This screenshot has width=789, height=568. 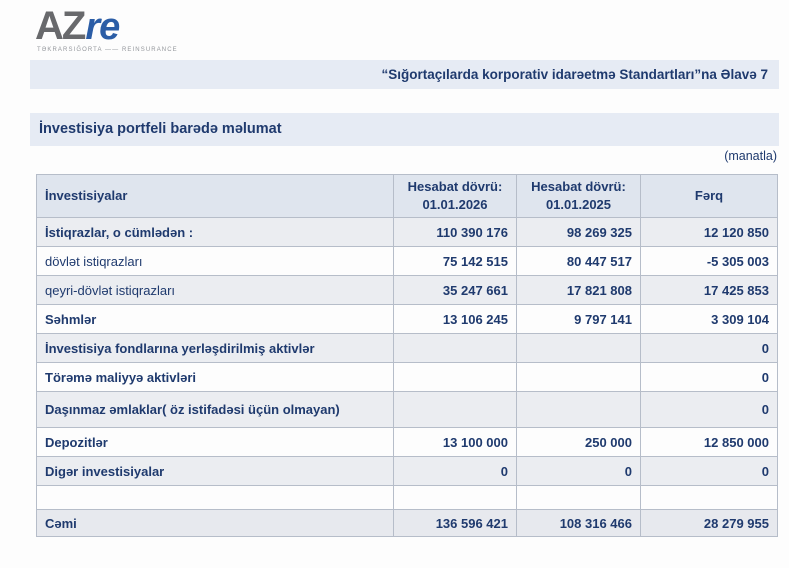 I want to click on value-2026: 136 596 421, so click(x=455, y=523).